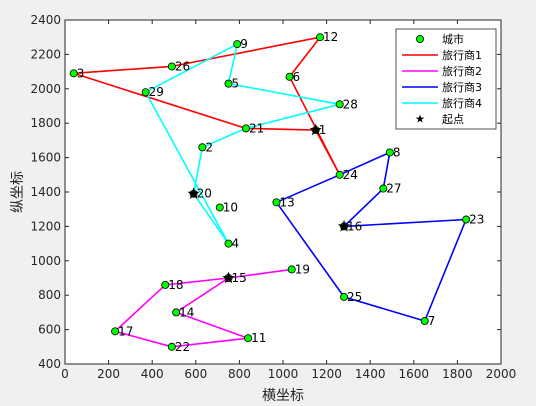 Image resolution: width=536 pixels, height=406 pixels. Describe the element at coordinates (286, 202) in the screenshot. I see `city-label: 13` at that location.